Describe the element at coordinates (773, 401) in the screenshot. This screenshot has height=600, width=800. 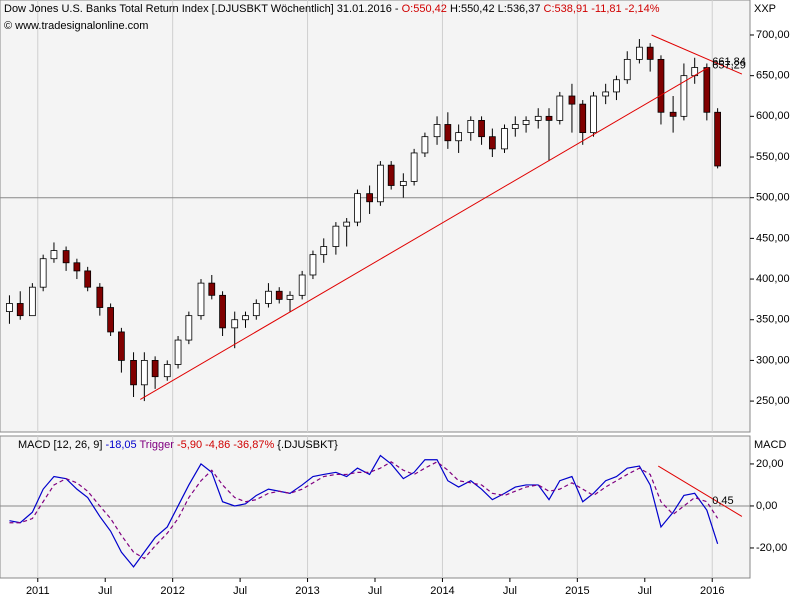
I see `y-tick-label: 250,00` at that location.